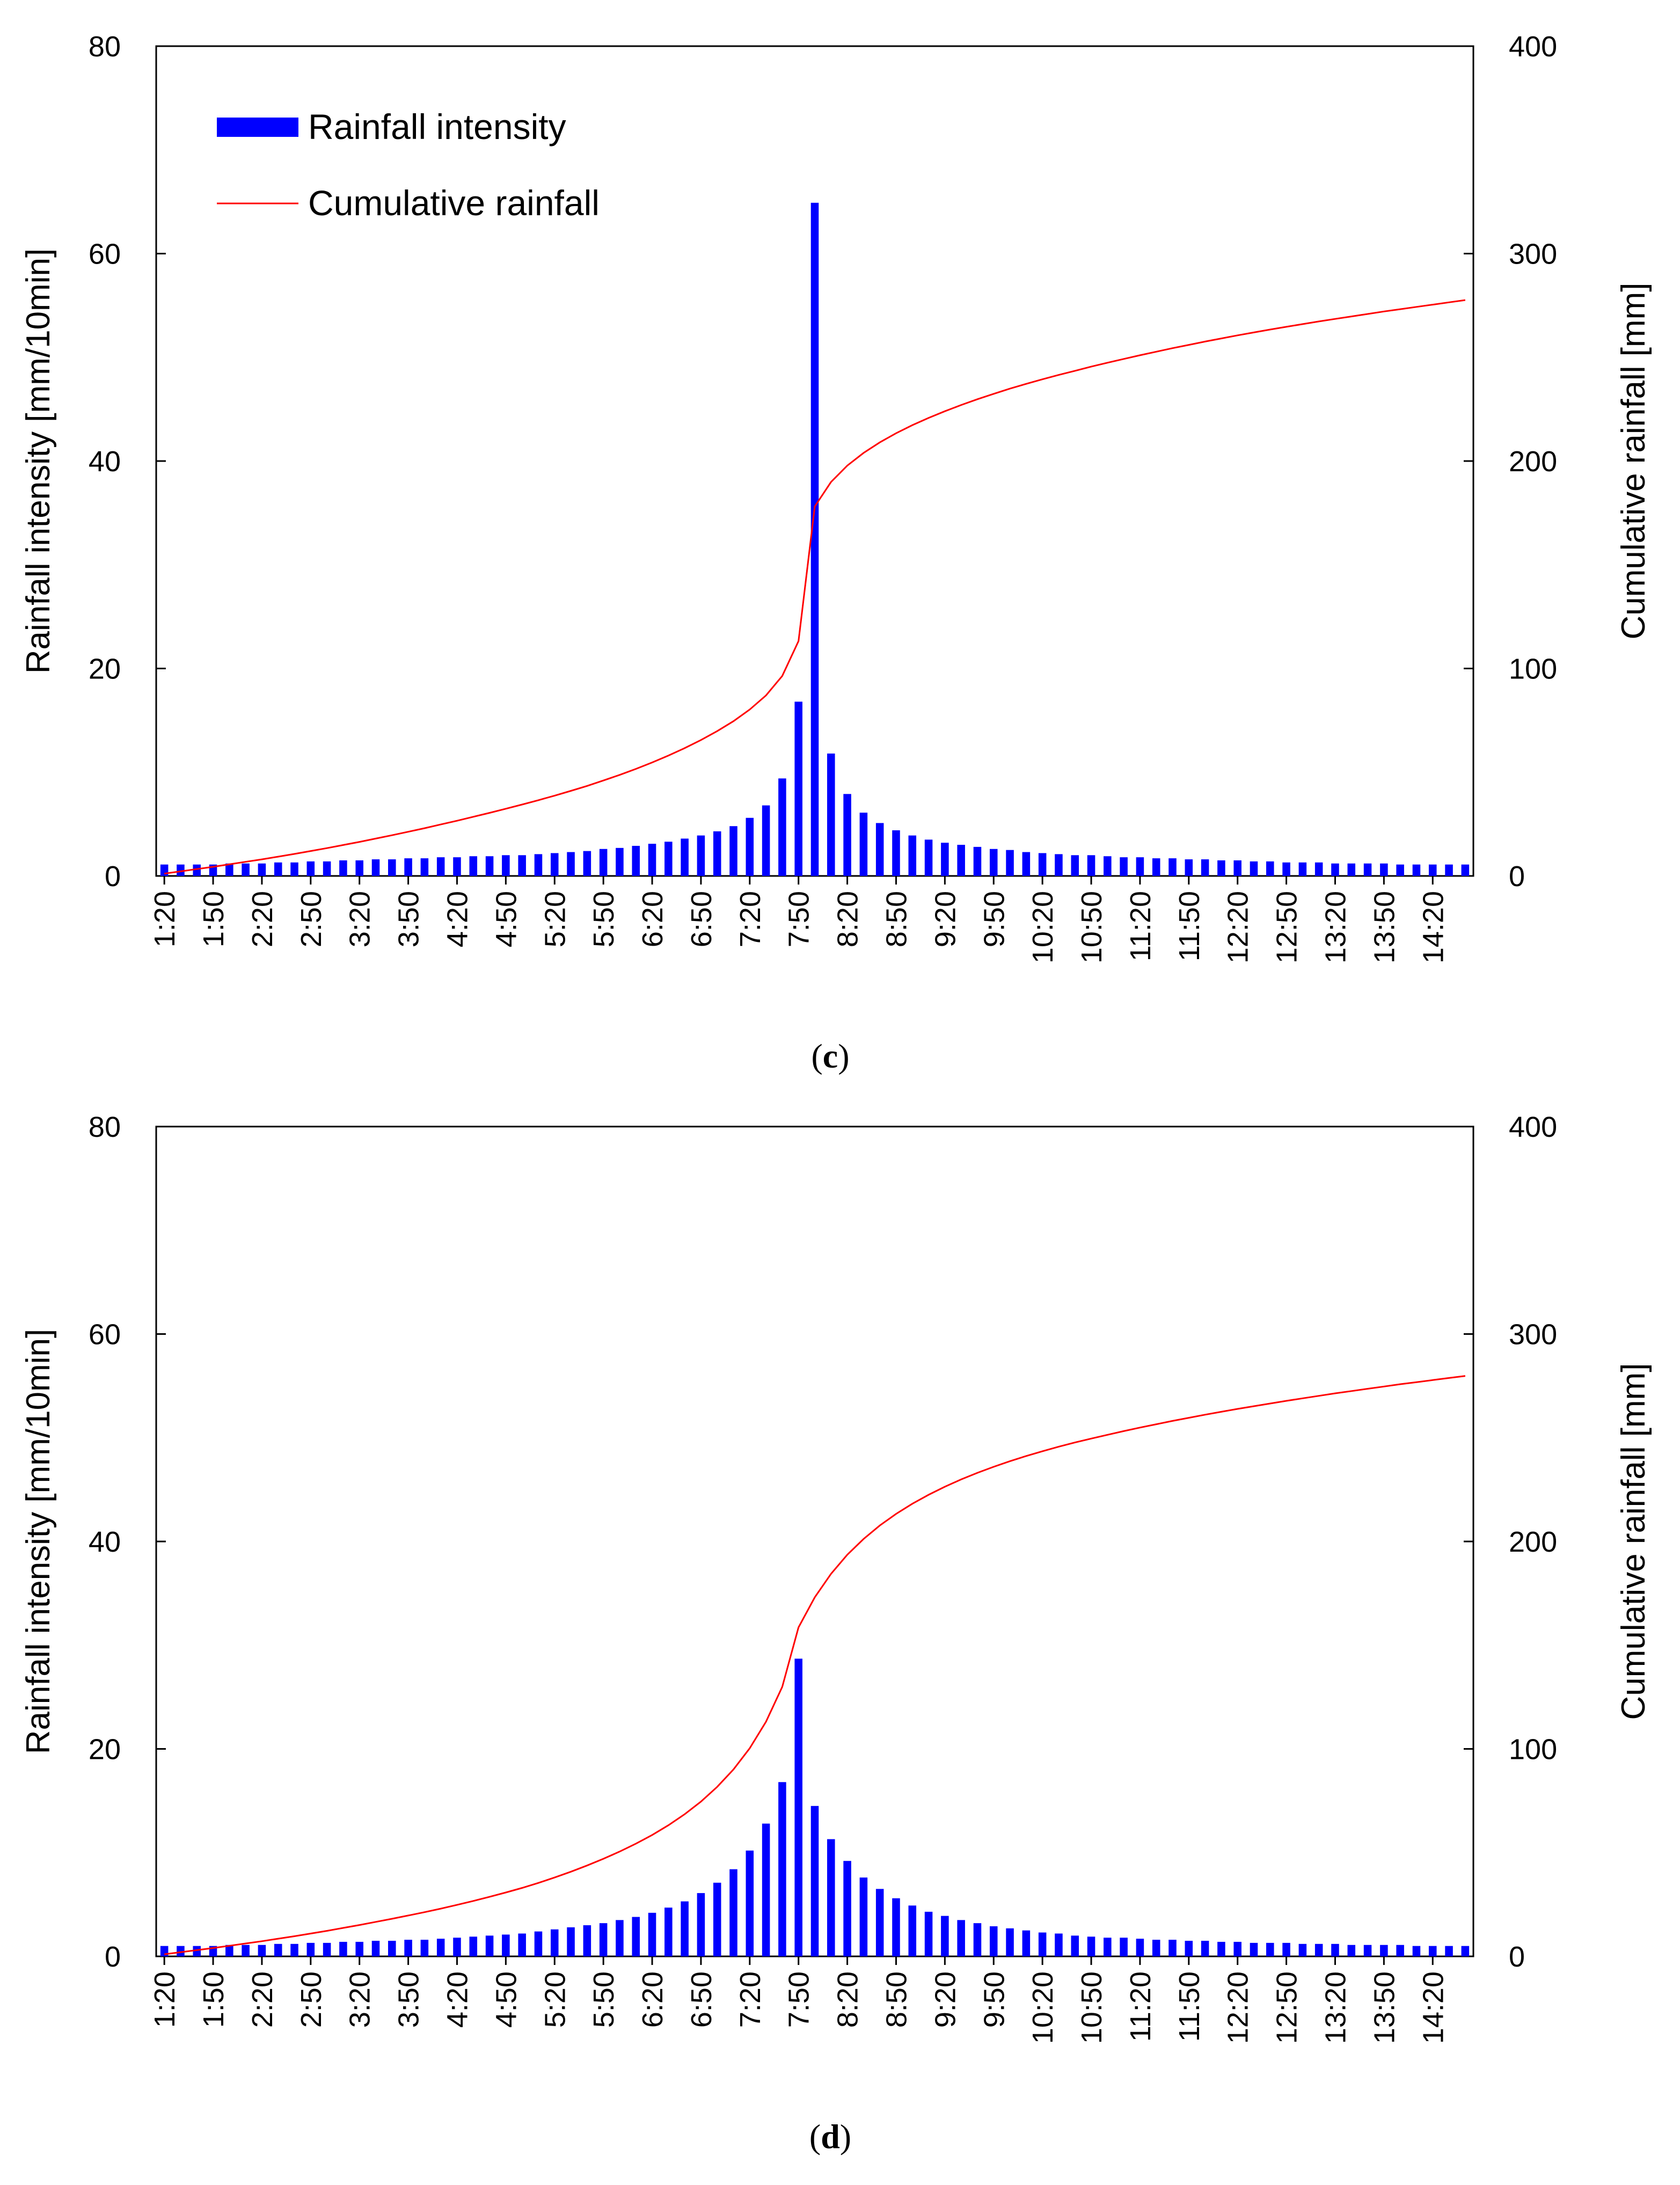 The height and width of the screenshot is (2185, 1680). Describe the element at coordinates (409, 919) in the screenshot. I see `x-tick-label: 3:50` at that location.